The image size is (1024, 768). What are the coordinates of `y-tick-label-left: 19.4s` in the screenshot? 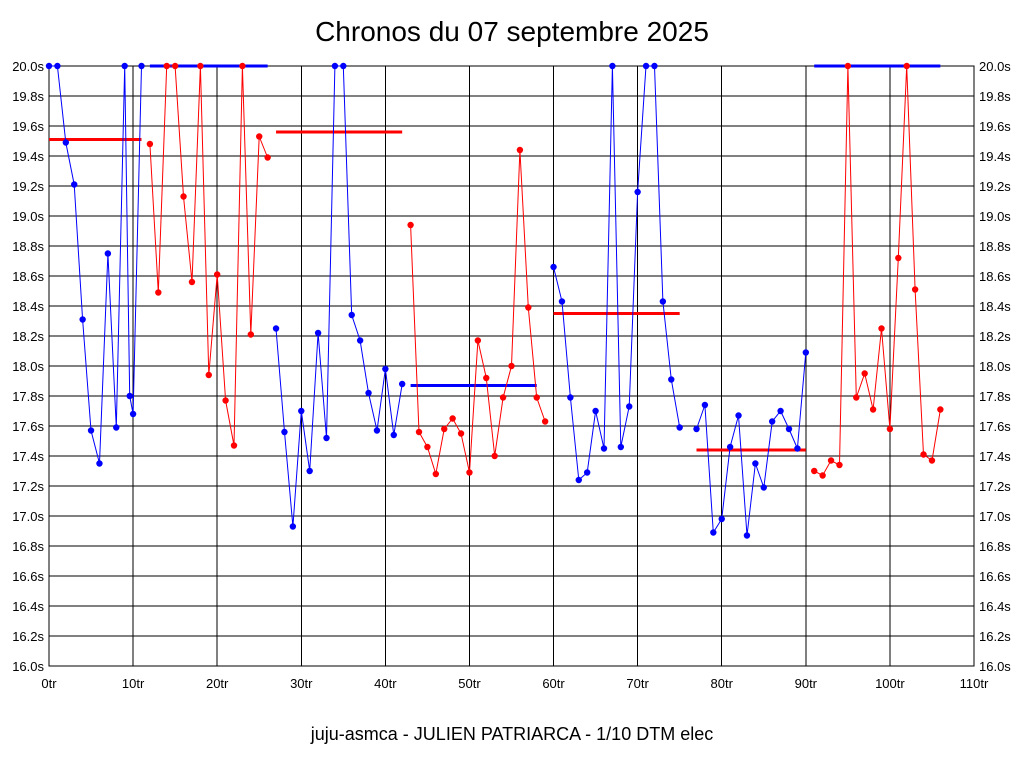 It's located at (28, 156).